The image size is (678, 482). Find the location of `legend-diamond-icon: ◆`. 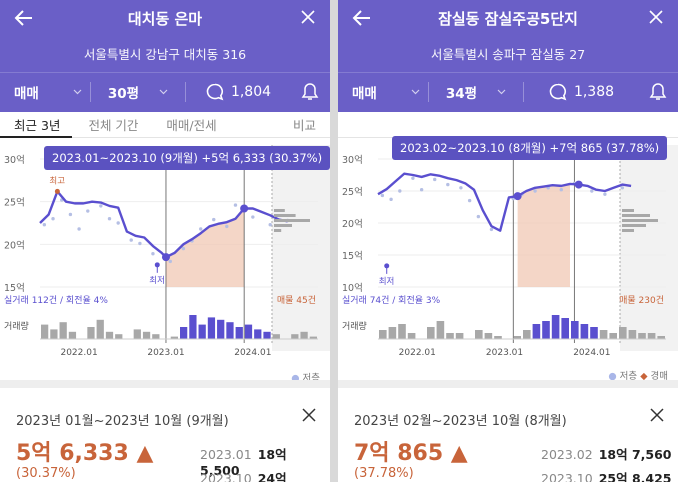

legend-diamond-icon: ◆ is located at coordinates (645, 376).